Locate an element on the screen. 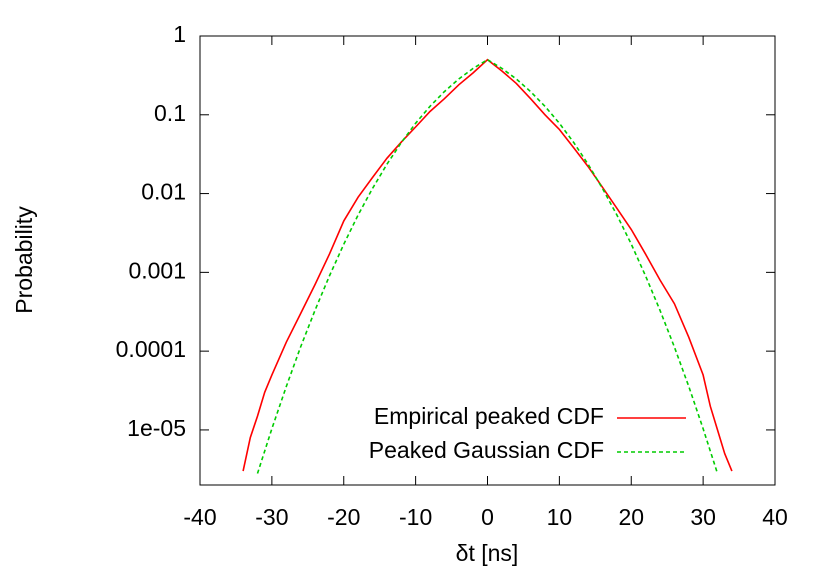 This screenshot has height=581, width=830. x-tick-label: -20 is located at coordinates (343, 517).